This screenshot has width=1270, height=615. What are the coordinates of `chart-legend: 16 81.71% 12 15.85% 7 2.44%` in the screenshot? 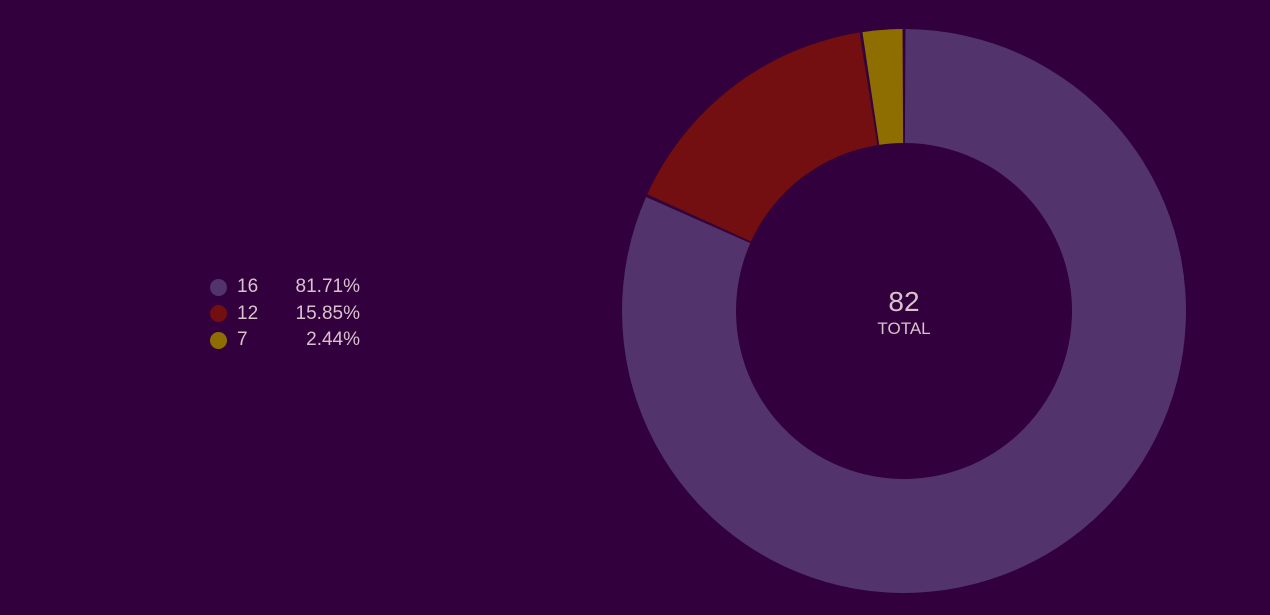 It's located at (285, 314).